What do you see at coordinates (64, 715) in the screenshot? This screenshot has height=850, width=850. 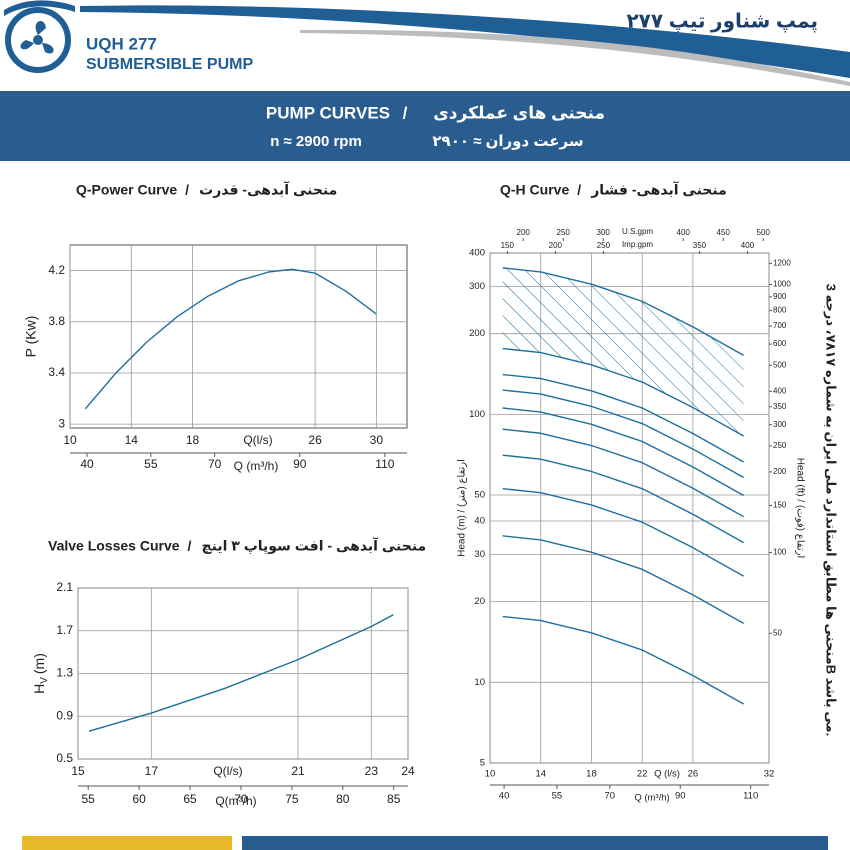 I see `y-tick-label: 0.9` at bounding box center [64, 715].